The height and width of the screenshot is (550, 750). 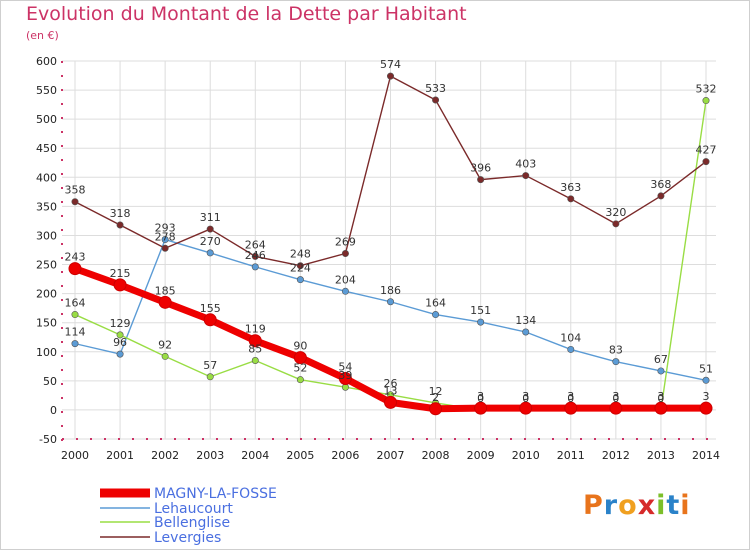 What do you see at coordinates (391, 390) in the screenshot?
I see `data-label: 13` at bounding box center [391, 390].